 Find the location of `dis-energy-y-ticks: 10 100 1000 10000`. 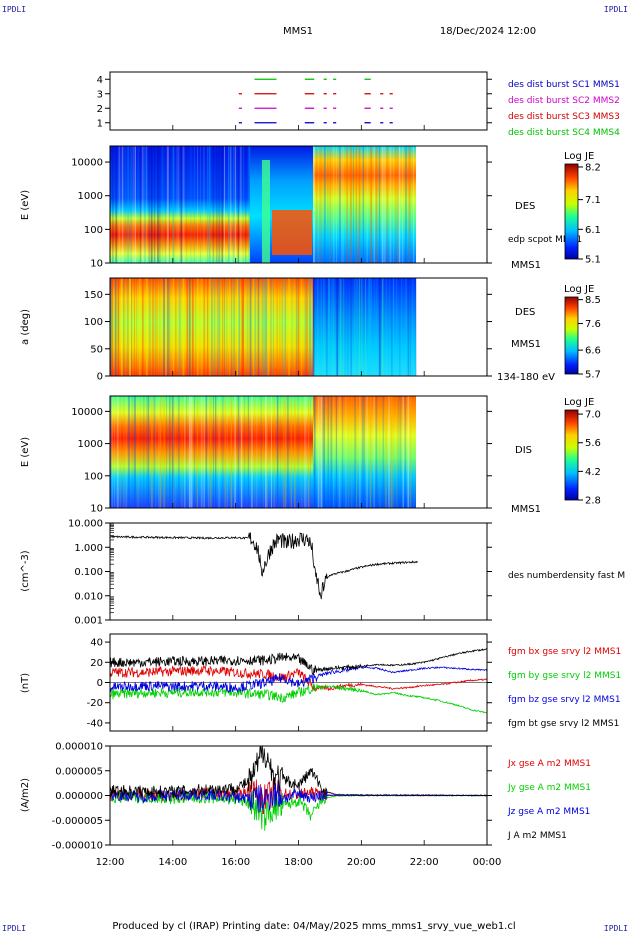

dis-energy-y-ticks: 10 100 1000 10000 is located at coordinates (281, 461).